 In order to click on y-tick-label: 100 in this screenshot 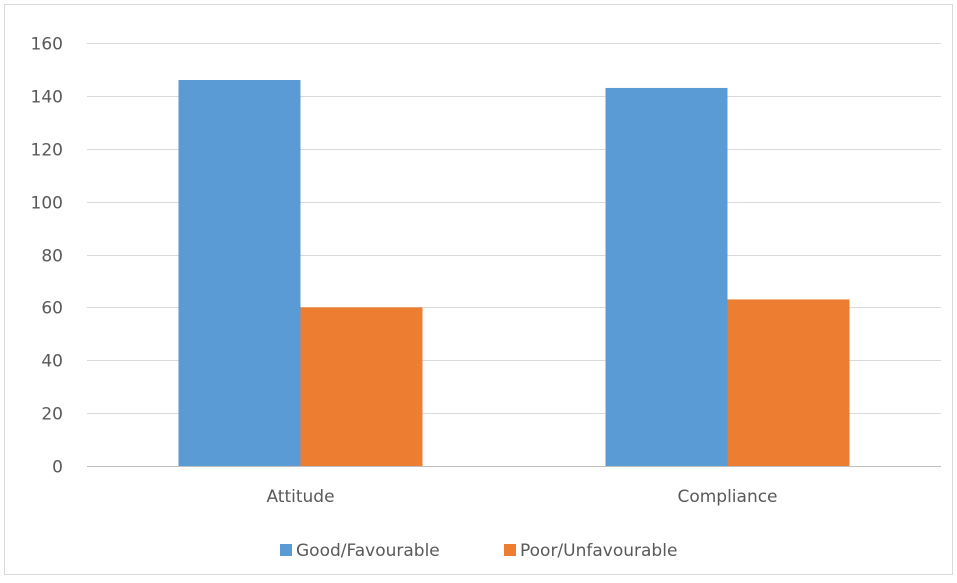, I will do `click(47, 204)`.